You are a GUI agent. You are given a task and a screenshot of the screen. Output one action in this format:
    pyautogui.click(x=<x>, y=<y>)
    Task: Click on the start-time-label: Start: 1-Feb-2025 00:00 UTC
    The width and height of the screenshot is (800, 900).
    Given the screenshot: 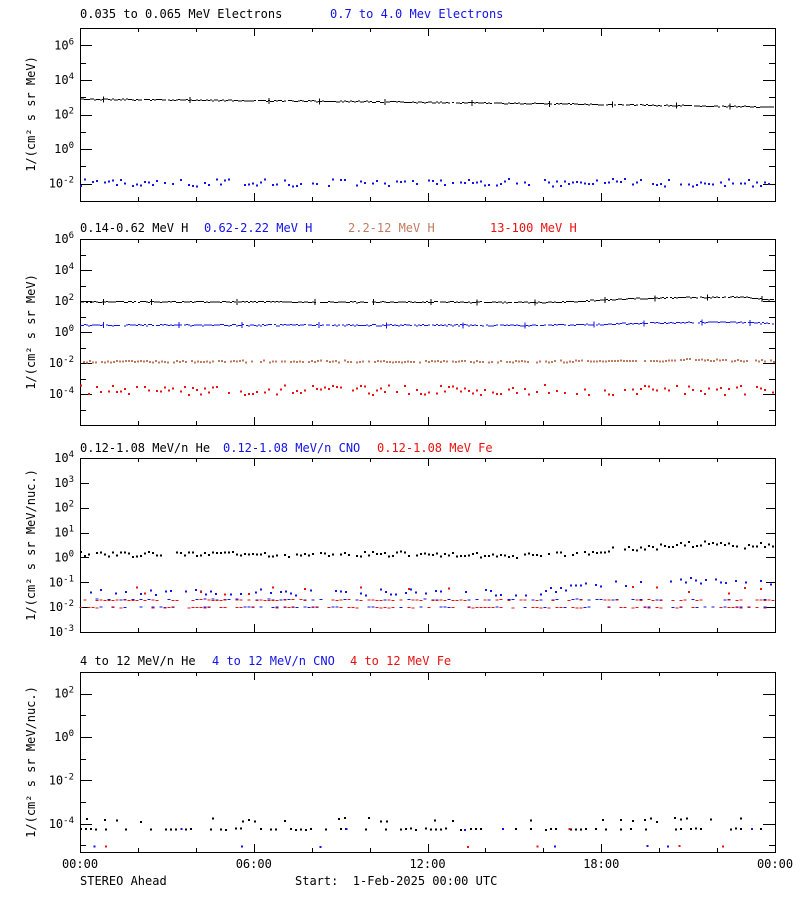 What is the action you would take?
    pyautogui.click(x=396, y=881)
    